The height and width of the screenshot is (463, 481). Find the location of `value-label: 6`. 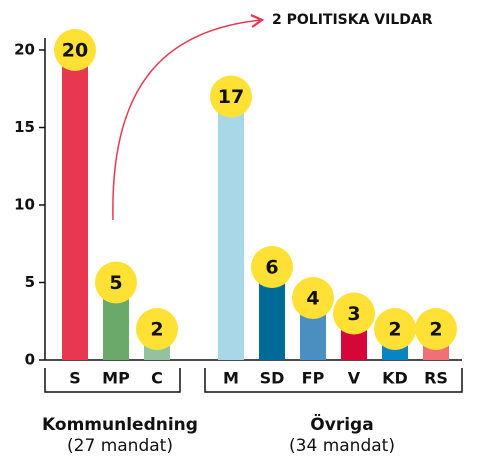

value-label: 6 is located at coordinates (271, 268).